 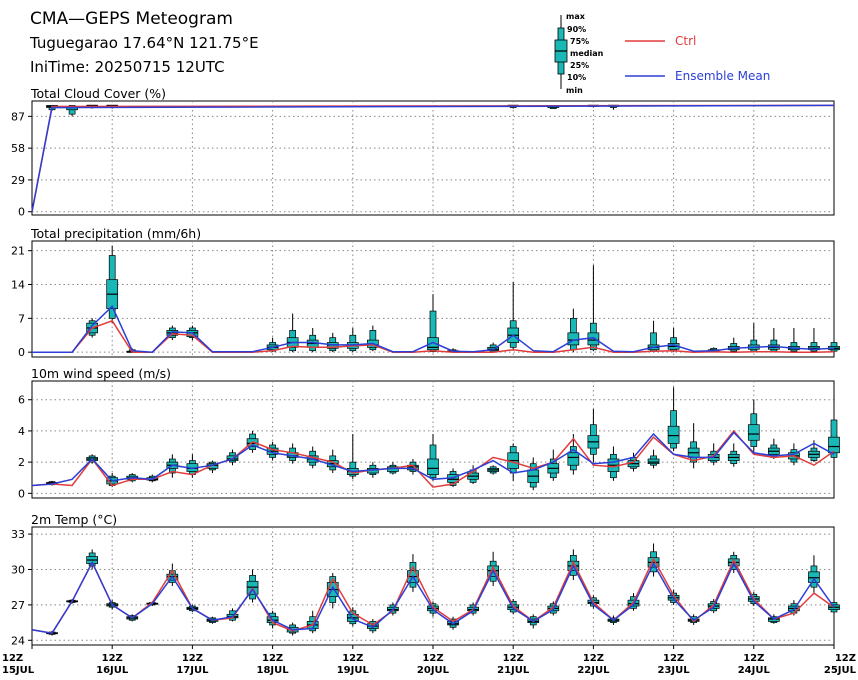 What do you see at coordinates (18, 640) in the screenshot?
I see `y-tick-label: 24` at bounding box center [18, 640].